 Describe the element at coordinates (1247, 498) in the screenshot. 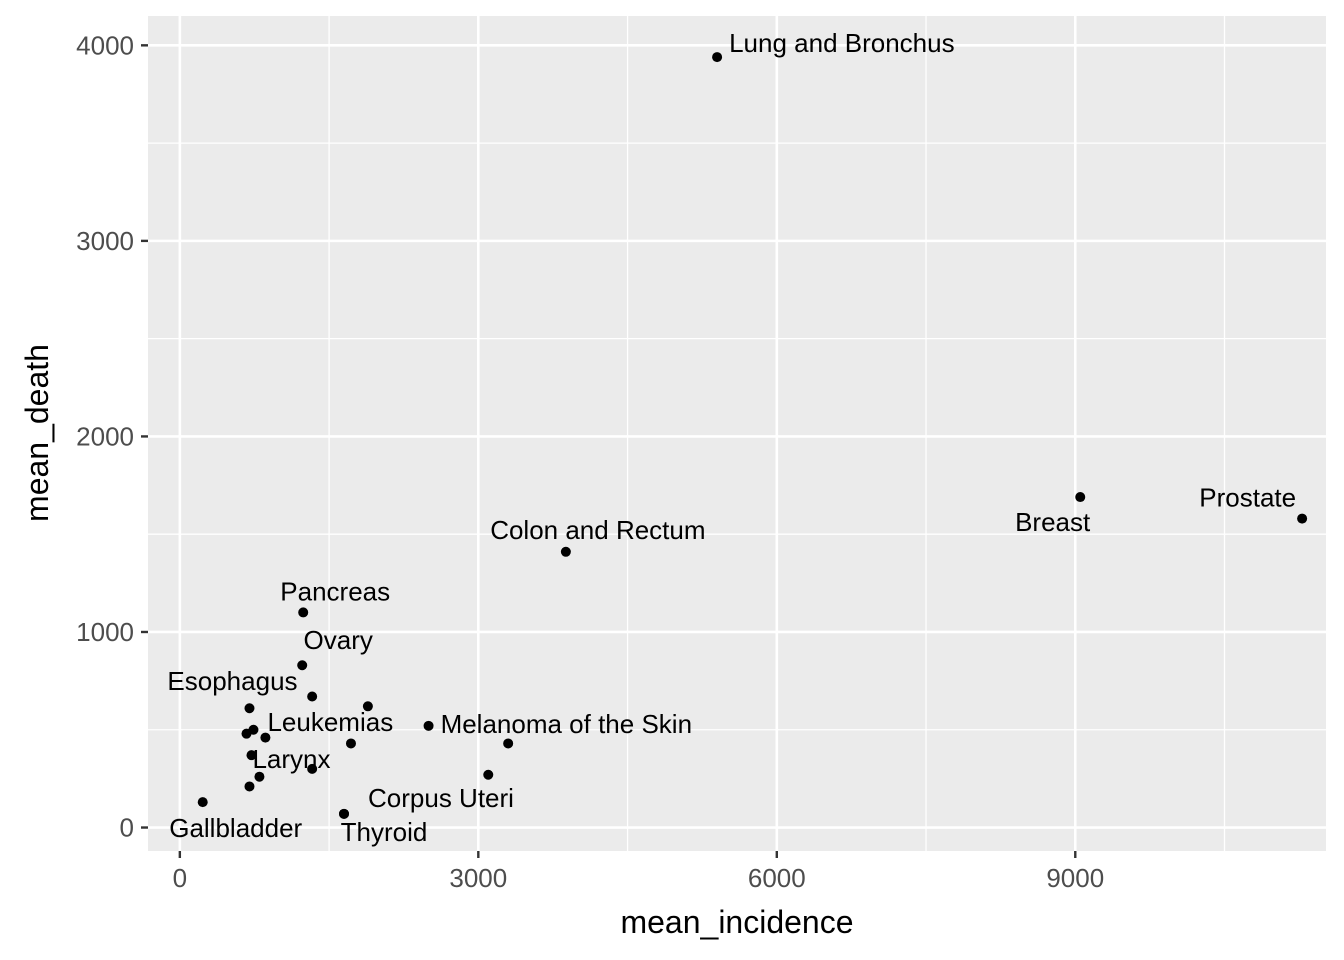

I see `point-label: Prostate` at that location.